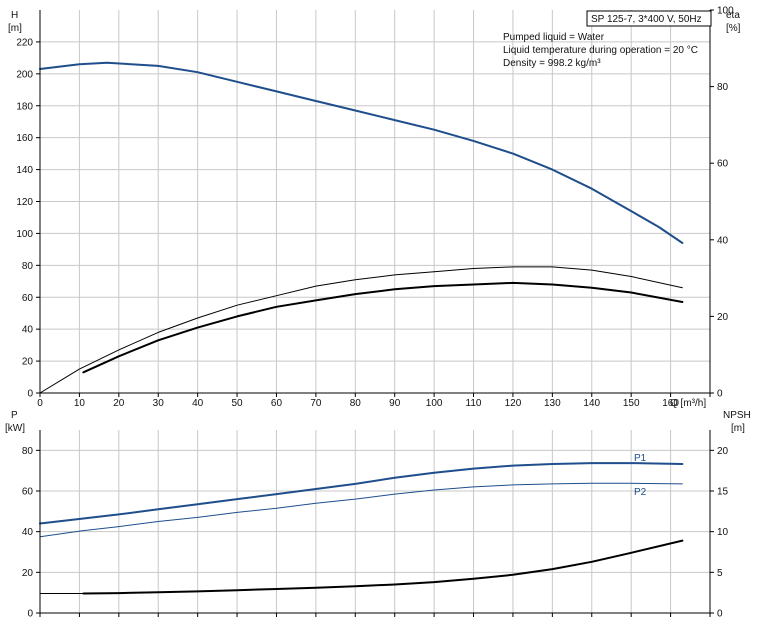  I want to click on power-series-2-line, so click(383, 567).